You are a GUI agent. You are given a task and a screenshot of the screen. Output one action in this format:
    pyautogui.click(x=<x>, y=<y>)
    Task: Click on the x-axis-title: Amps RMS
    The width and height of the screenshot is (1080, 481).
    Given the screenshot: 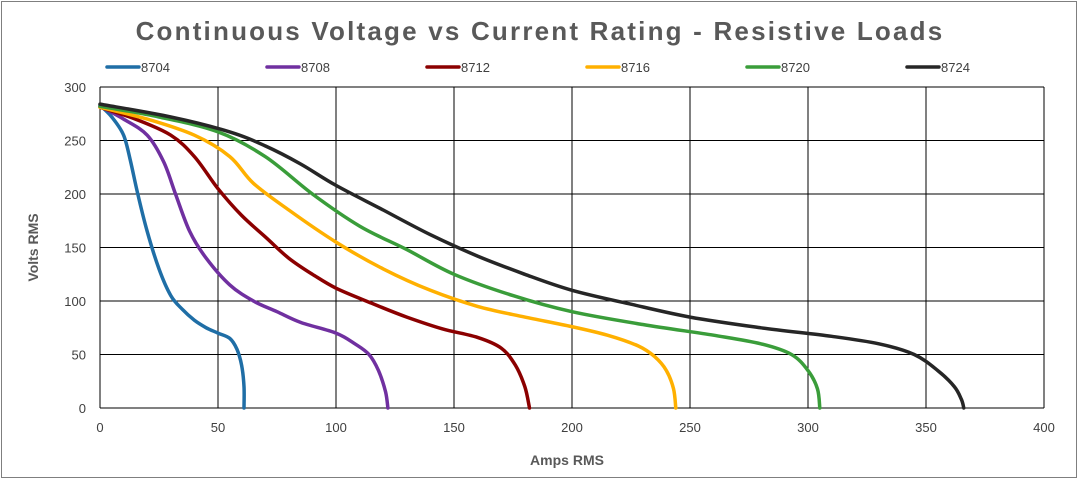 What is the action you would take?
    pyautogui.click(x=567, y=460)
    